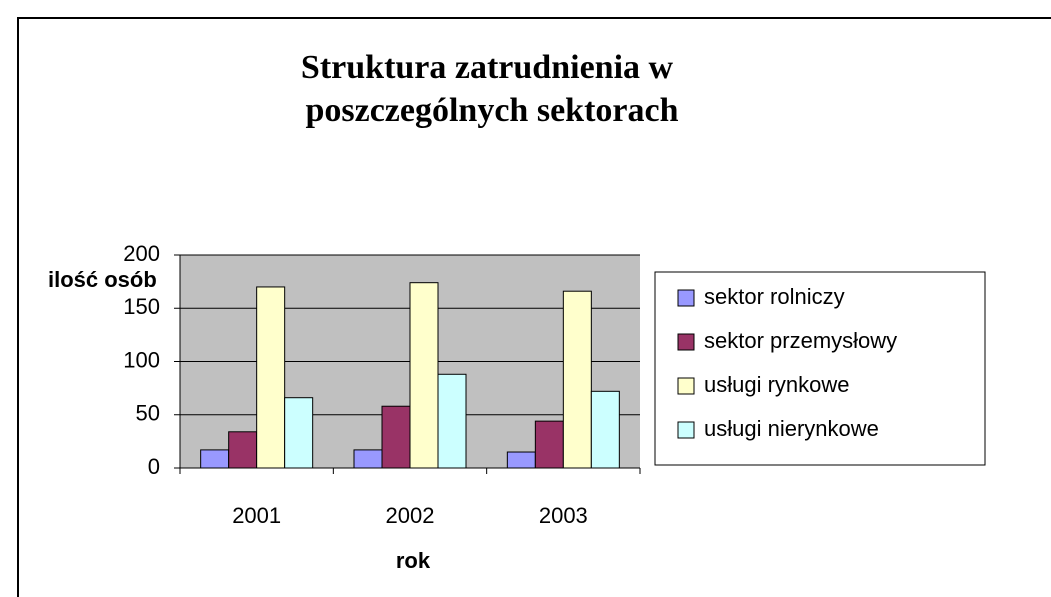 This screenshot has width=1051, height=597. Describe the element at coordinates (777, 384) in the screenshot. I see `legend-label: usługi rynkowe` at that location.